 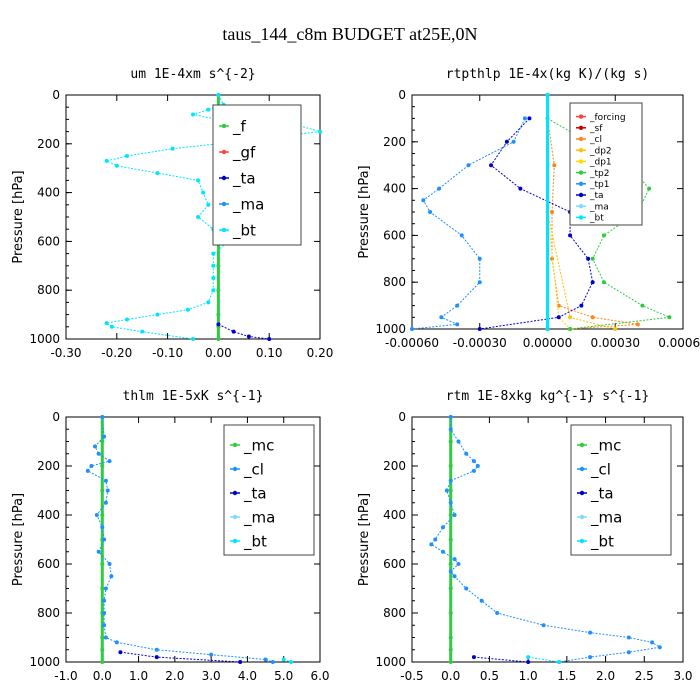 I want to click on x-tick-label: 0.00000, so click(x=548, y=343).